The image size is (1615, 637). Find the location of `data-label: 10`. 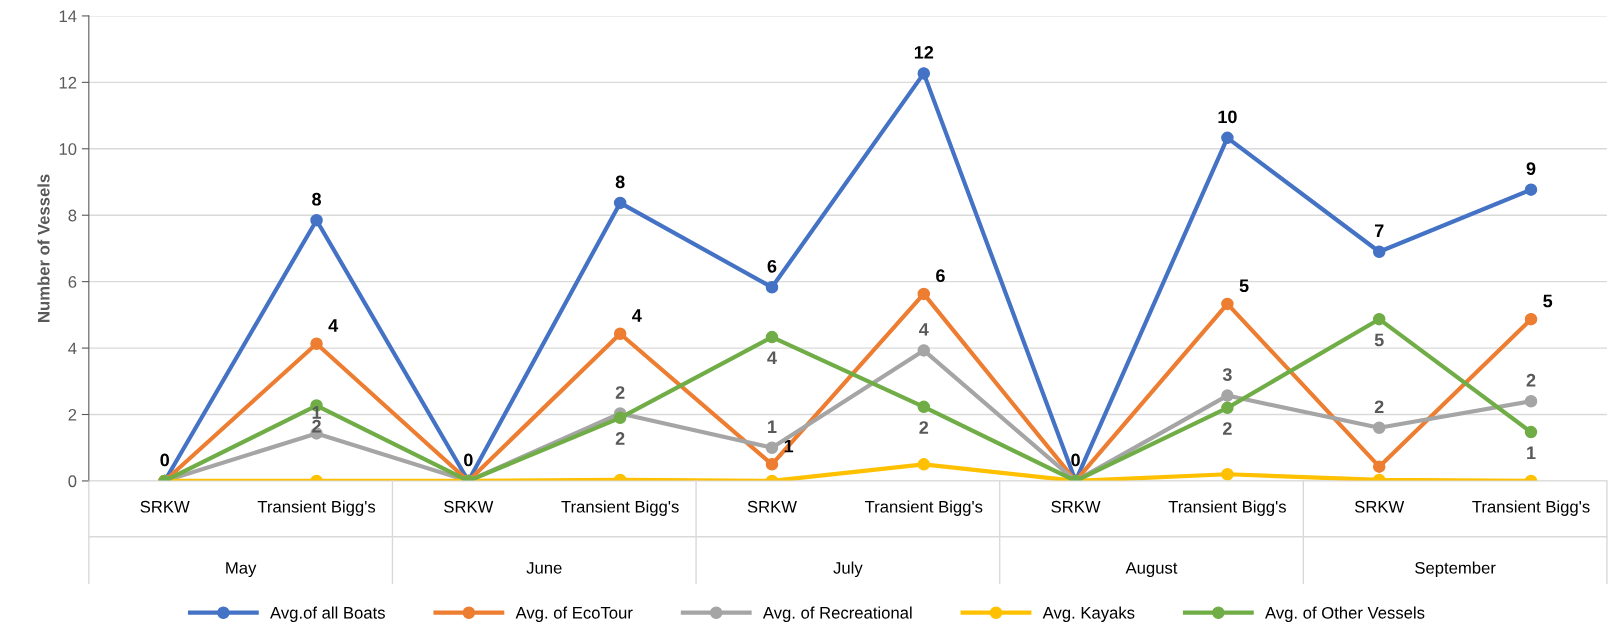

data-label: 10 is located at coordinates (1227, 117).